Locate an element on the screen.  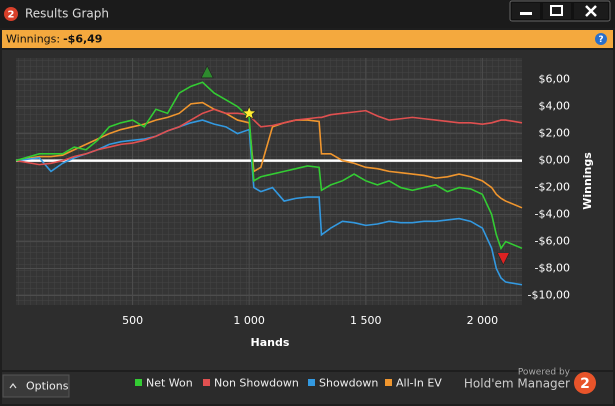
x-tick-label: 500 is located at coordinates (132, 320).